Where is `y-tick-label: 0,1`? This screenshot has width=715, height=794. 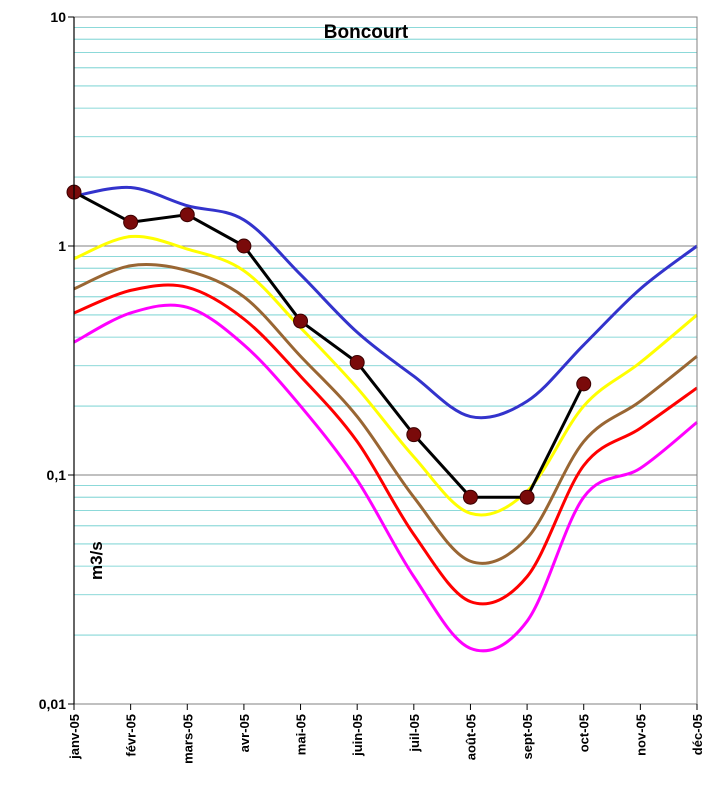
y-tick-label: 0,1 is located at coordinates (57, 475).